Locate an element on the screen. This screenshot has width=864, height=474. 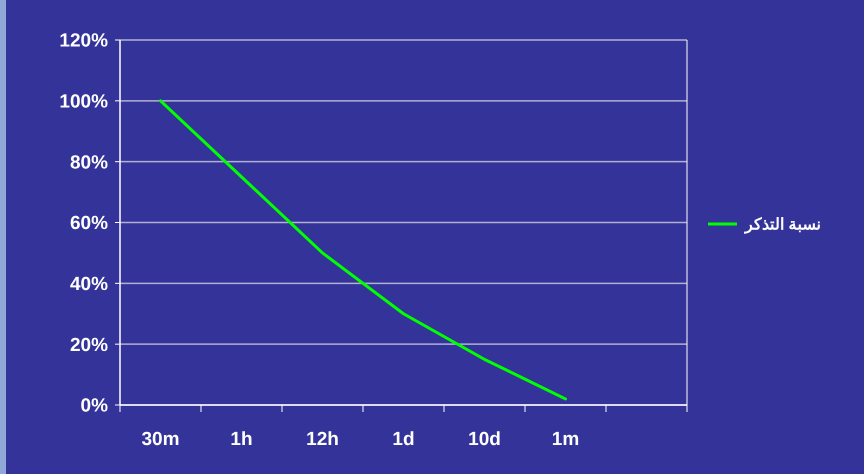
y-tick-label: 60% is located at coordinates (89, 223).